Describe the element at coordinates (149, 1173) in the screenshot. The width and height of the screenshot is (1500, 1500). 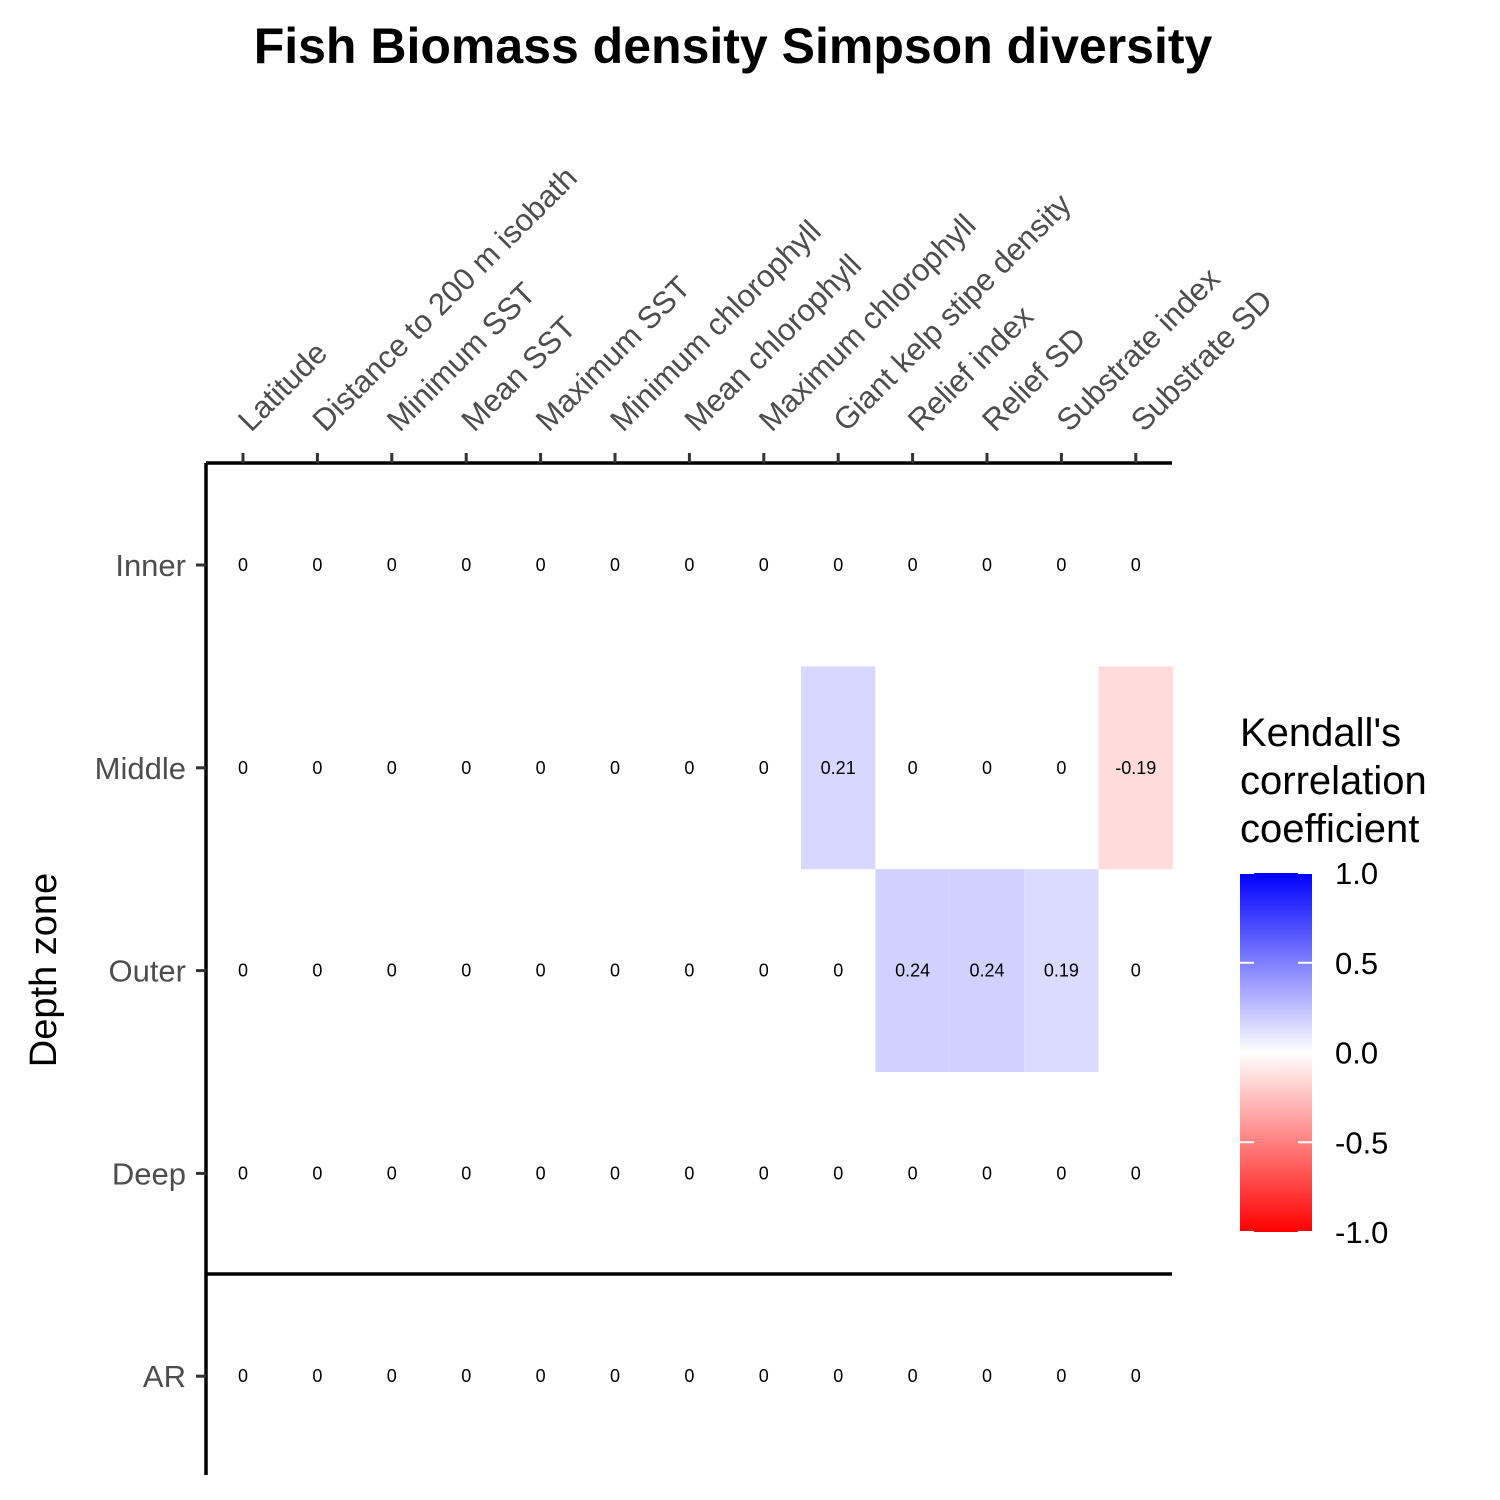
I see `y-tick-label: Deep` at that location.